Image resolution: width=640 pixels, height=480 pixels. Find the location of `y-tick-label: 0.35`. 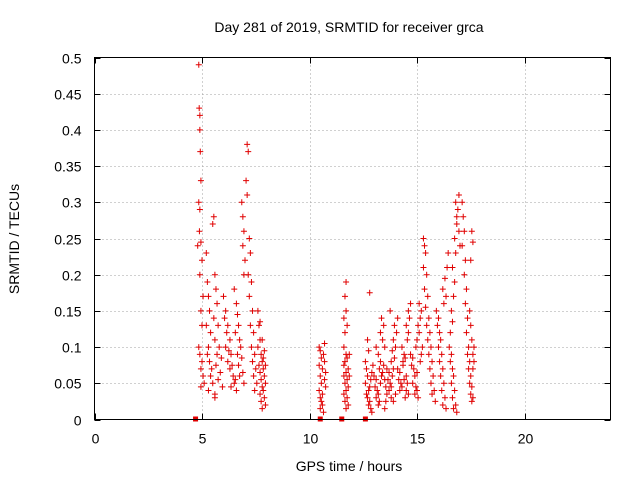

y-tick-label: 0.35 is located at coordinates (67, 167).